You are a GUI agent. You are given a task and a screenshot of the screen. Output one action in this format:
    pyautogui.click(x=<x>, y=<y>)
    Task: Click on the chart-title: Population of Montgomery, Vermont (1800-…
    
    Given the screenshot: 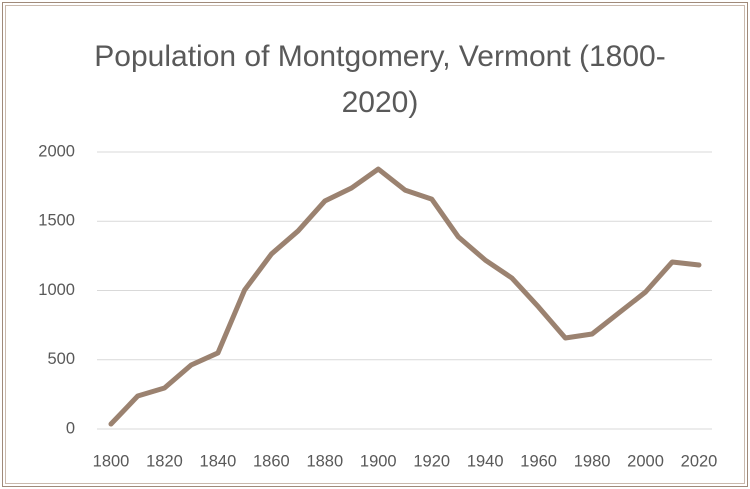 What is the action you would take?
    pyautogui.click(x=380, y=79)
    